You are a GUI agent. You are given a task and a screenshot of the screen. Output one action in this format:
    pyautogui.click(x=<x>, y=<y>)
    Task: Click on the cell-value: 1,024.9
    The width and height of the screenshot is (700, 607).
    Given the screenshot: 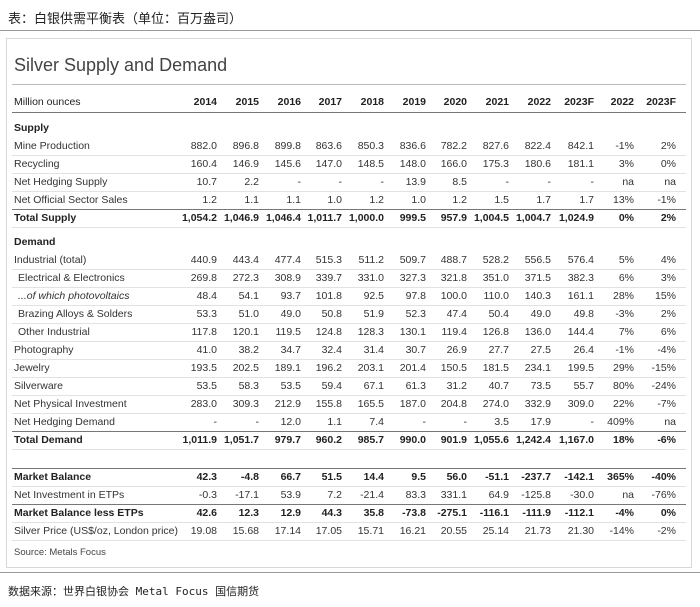 What is the action you would take?
    pyautogui.click(x=576, y=218)
    